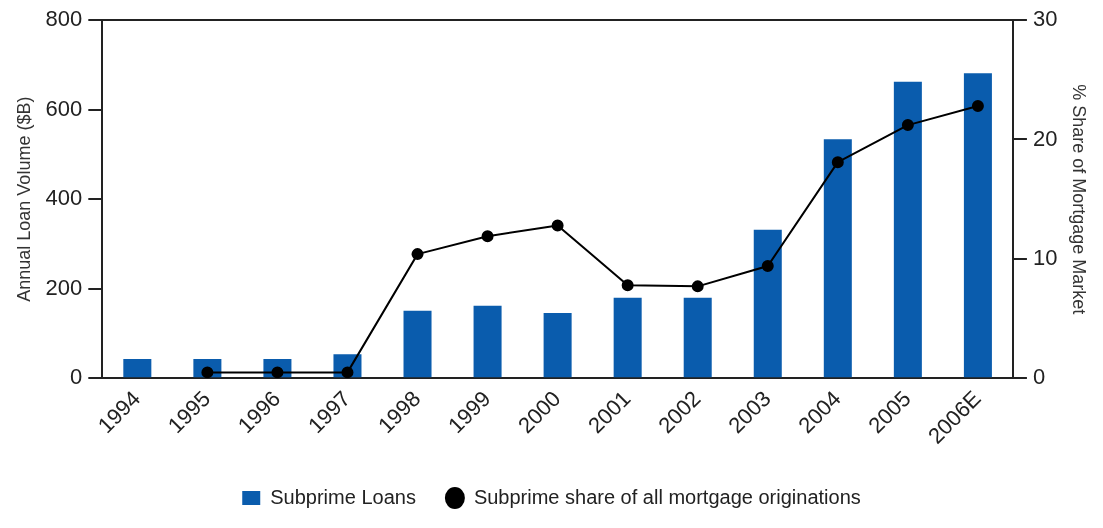 This screenshot has width=1103, height=528. Describe the element at coordinates (23, 199) in the screenshot. I see `y-axis-title: Annual Loan Volume ($B)` at that location.